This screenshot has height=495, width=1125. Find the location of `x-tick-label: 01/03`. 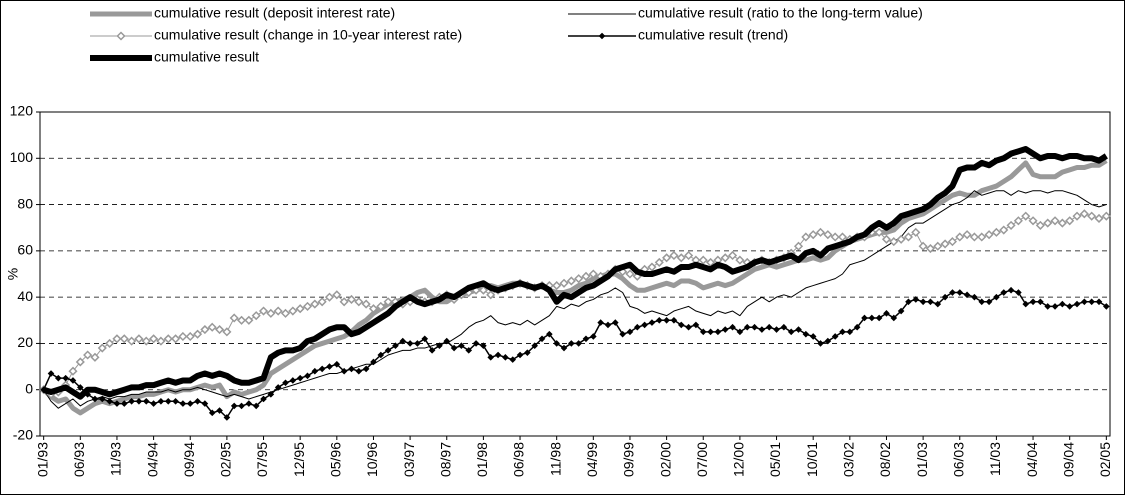

x-tick-label: 01/03 is located at coordinates (922, 459).